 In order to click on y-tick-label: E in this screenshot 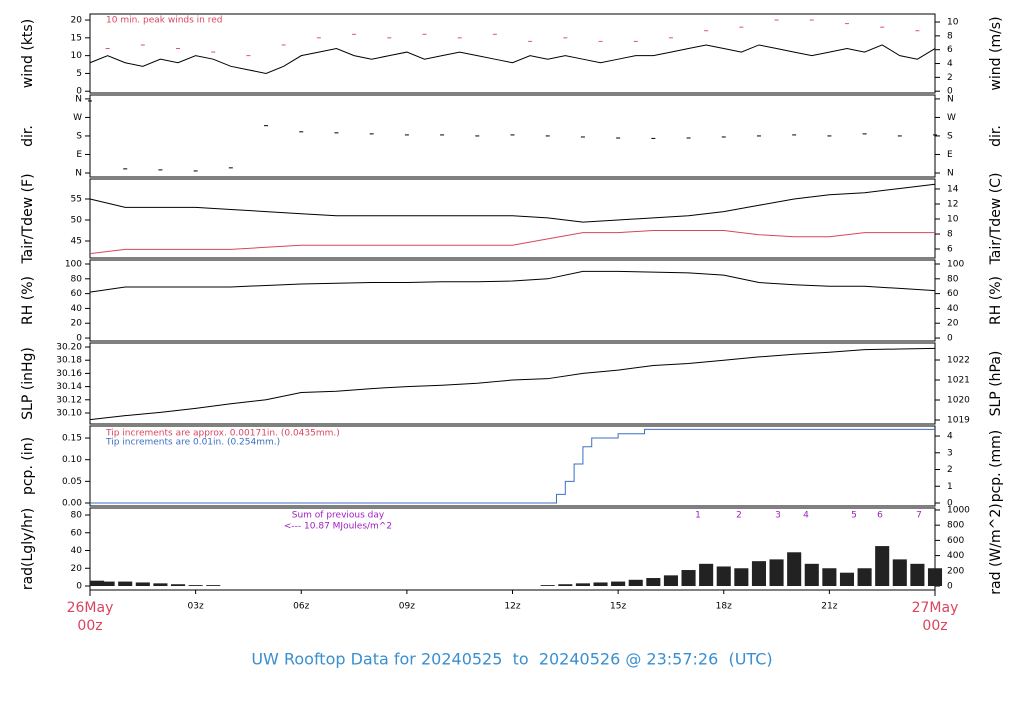, I will do `click(79, 155)`.